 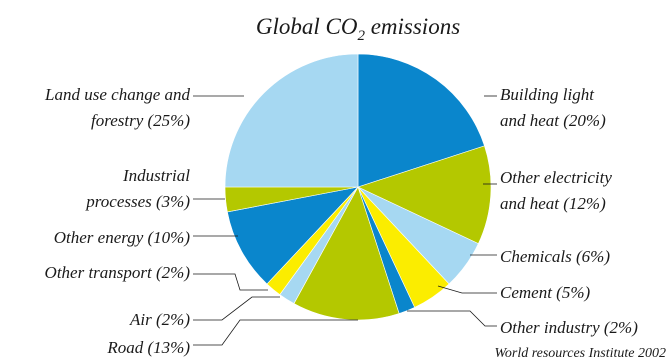 I want to click on slice-road, so click(x=346, y=253).